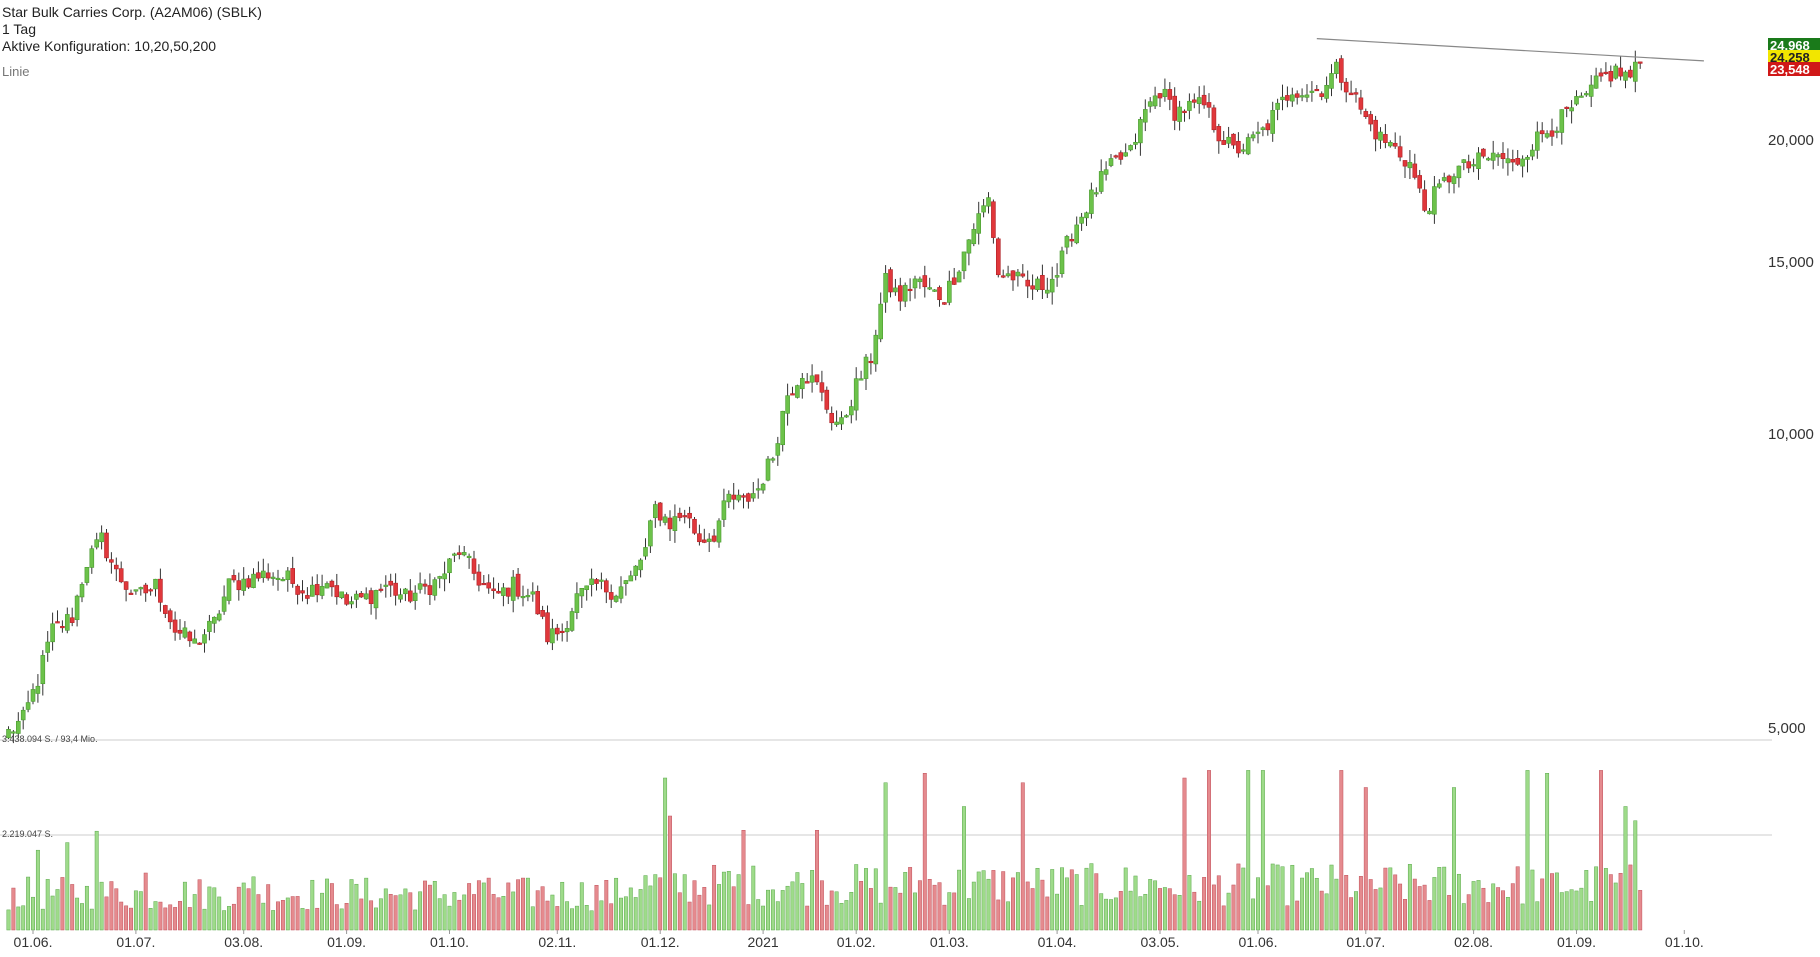 The height and width of the screenshot is (957, 1820). Describe the element at coordinates (109, 46) in the screenshot. I see `config-label: Aktive Konfiguration: 10,20,50,200` at that location.